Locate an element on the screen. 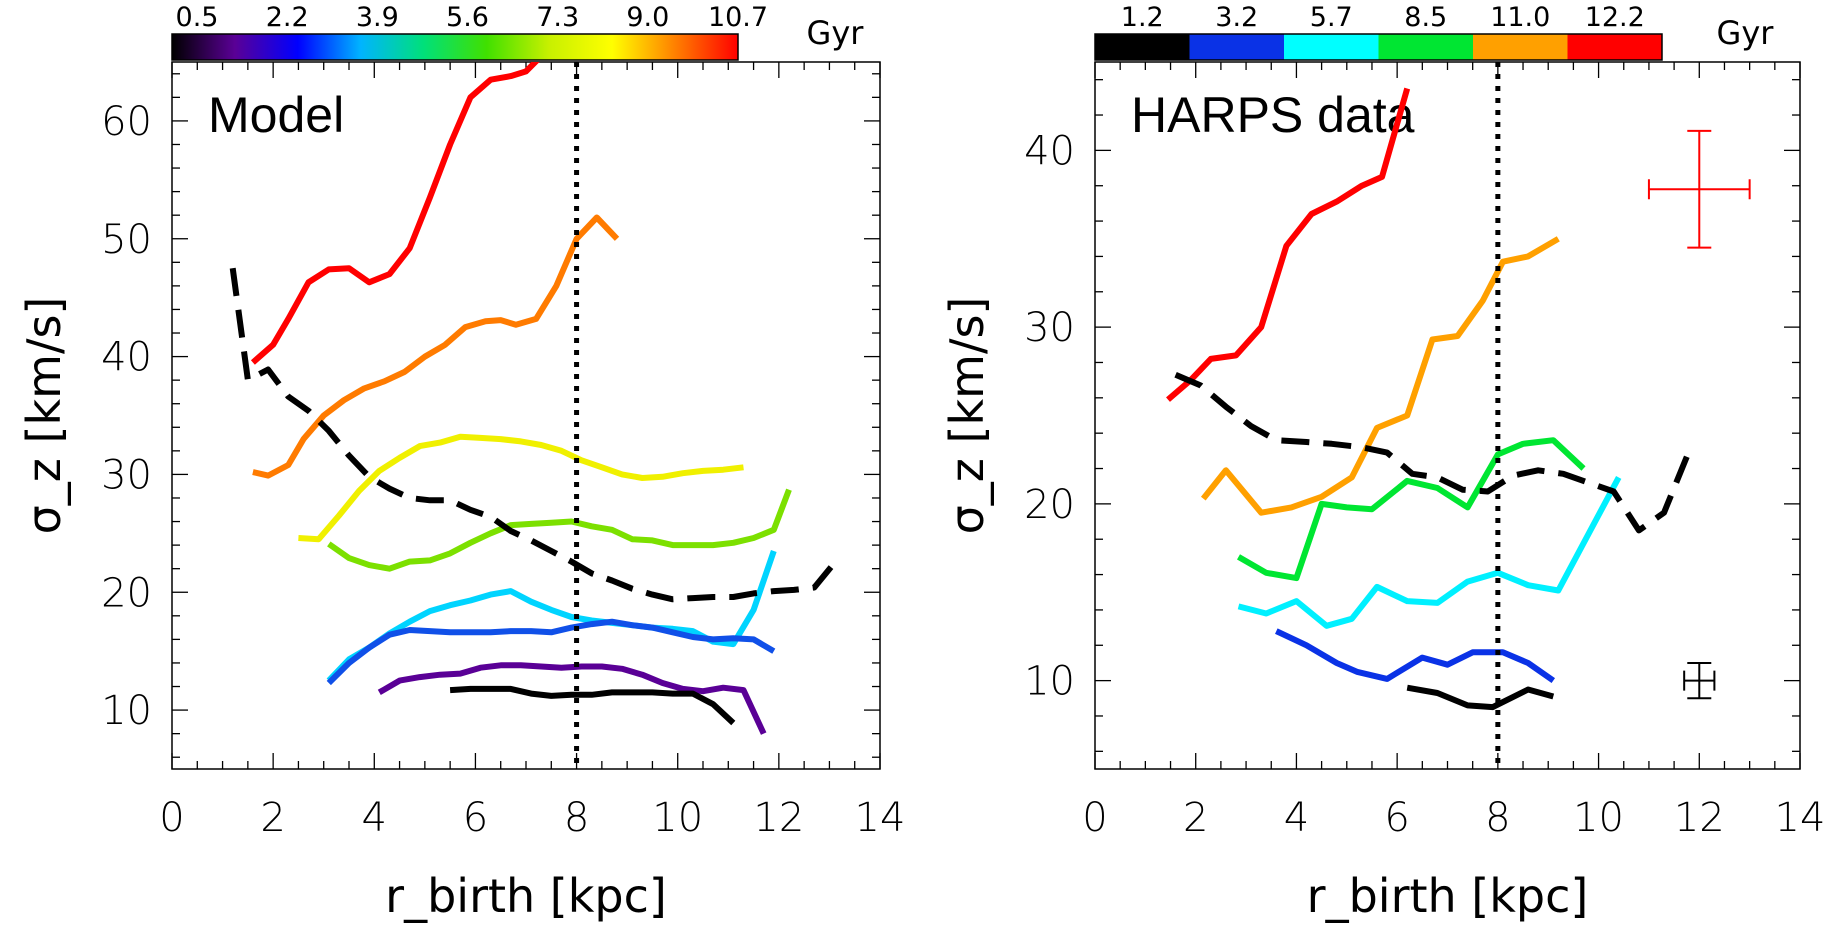 This screenshot has width=1834, height=925. y-tick-label: 60 is located at coordinates (126, 122).